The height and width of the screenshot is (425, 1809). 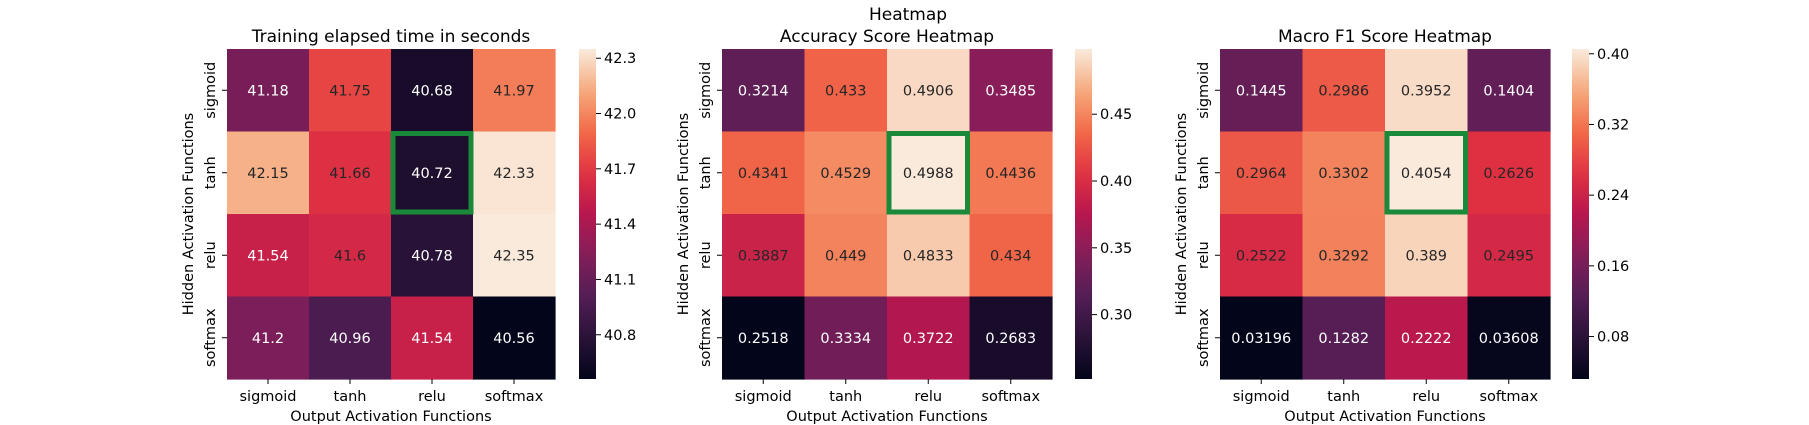 I want to click on colorbar-tick-label: 40.8, so click(x=620, y=336).